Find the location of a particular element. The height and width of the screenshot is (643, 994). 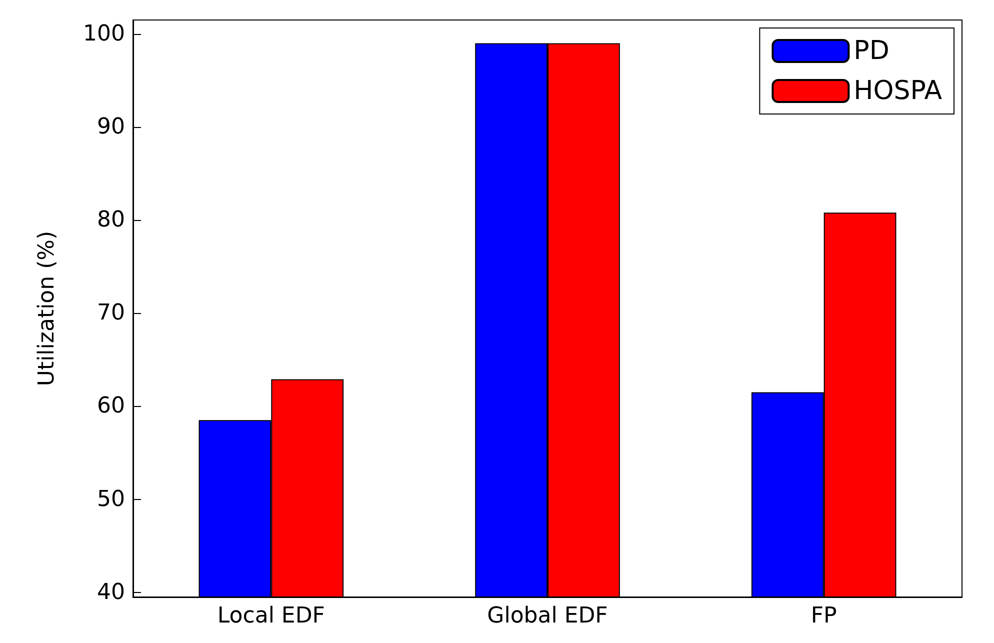

y-tick-label: 40 is located at coordinates (111, 592).